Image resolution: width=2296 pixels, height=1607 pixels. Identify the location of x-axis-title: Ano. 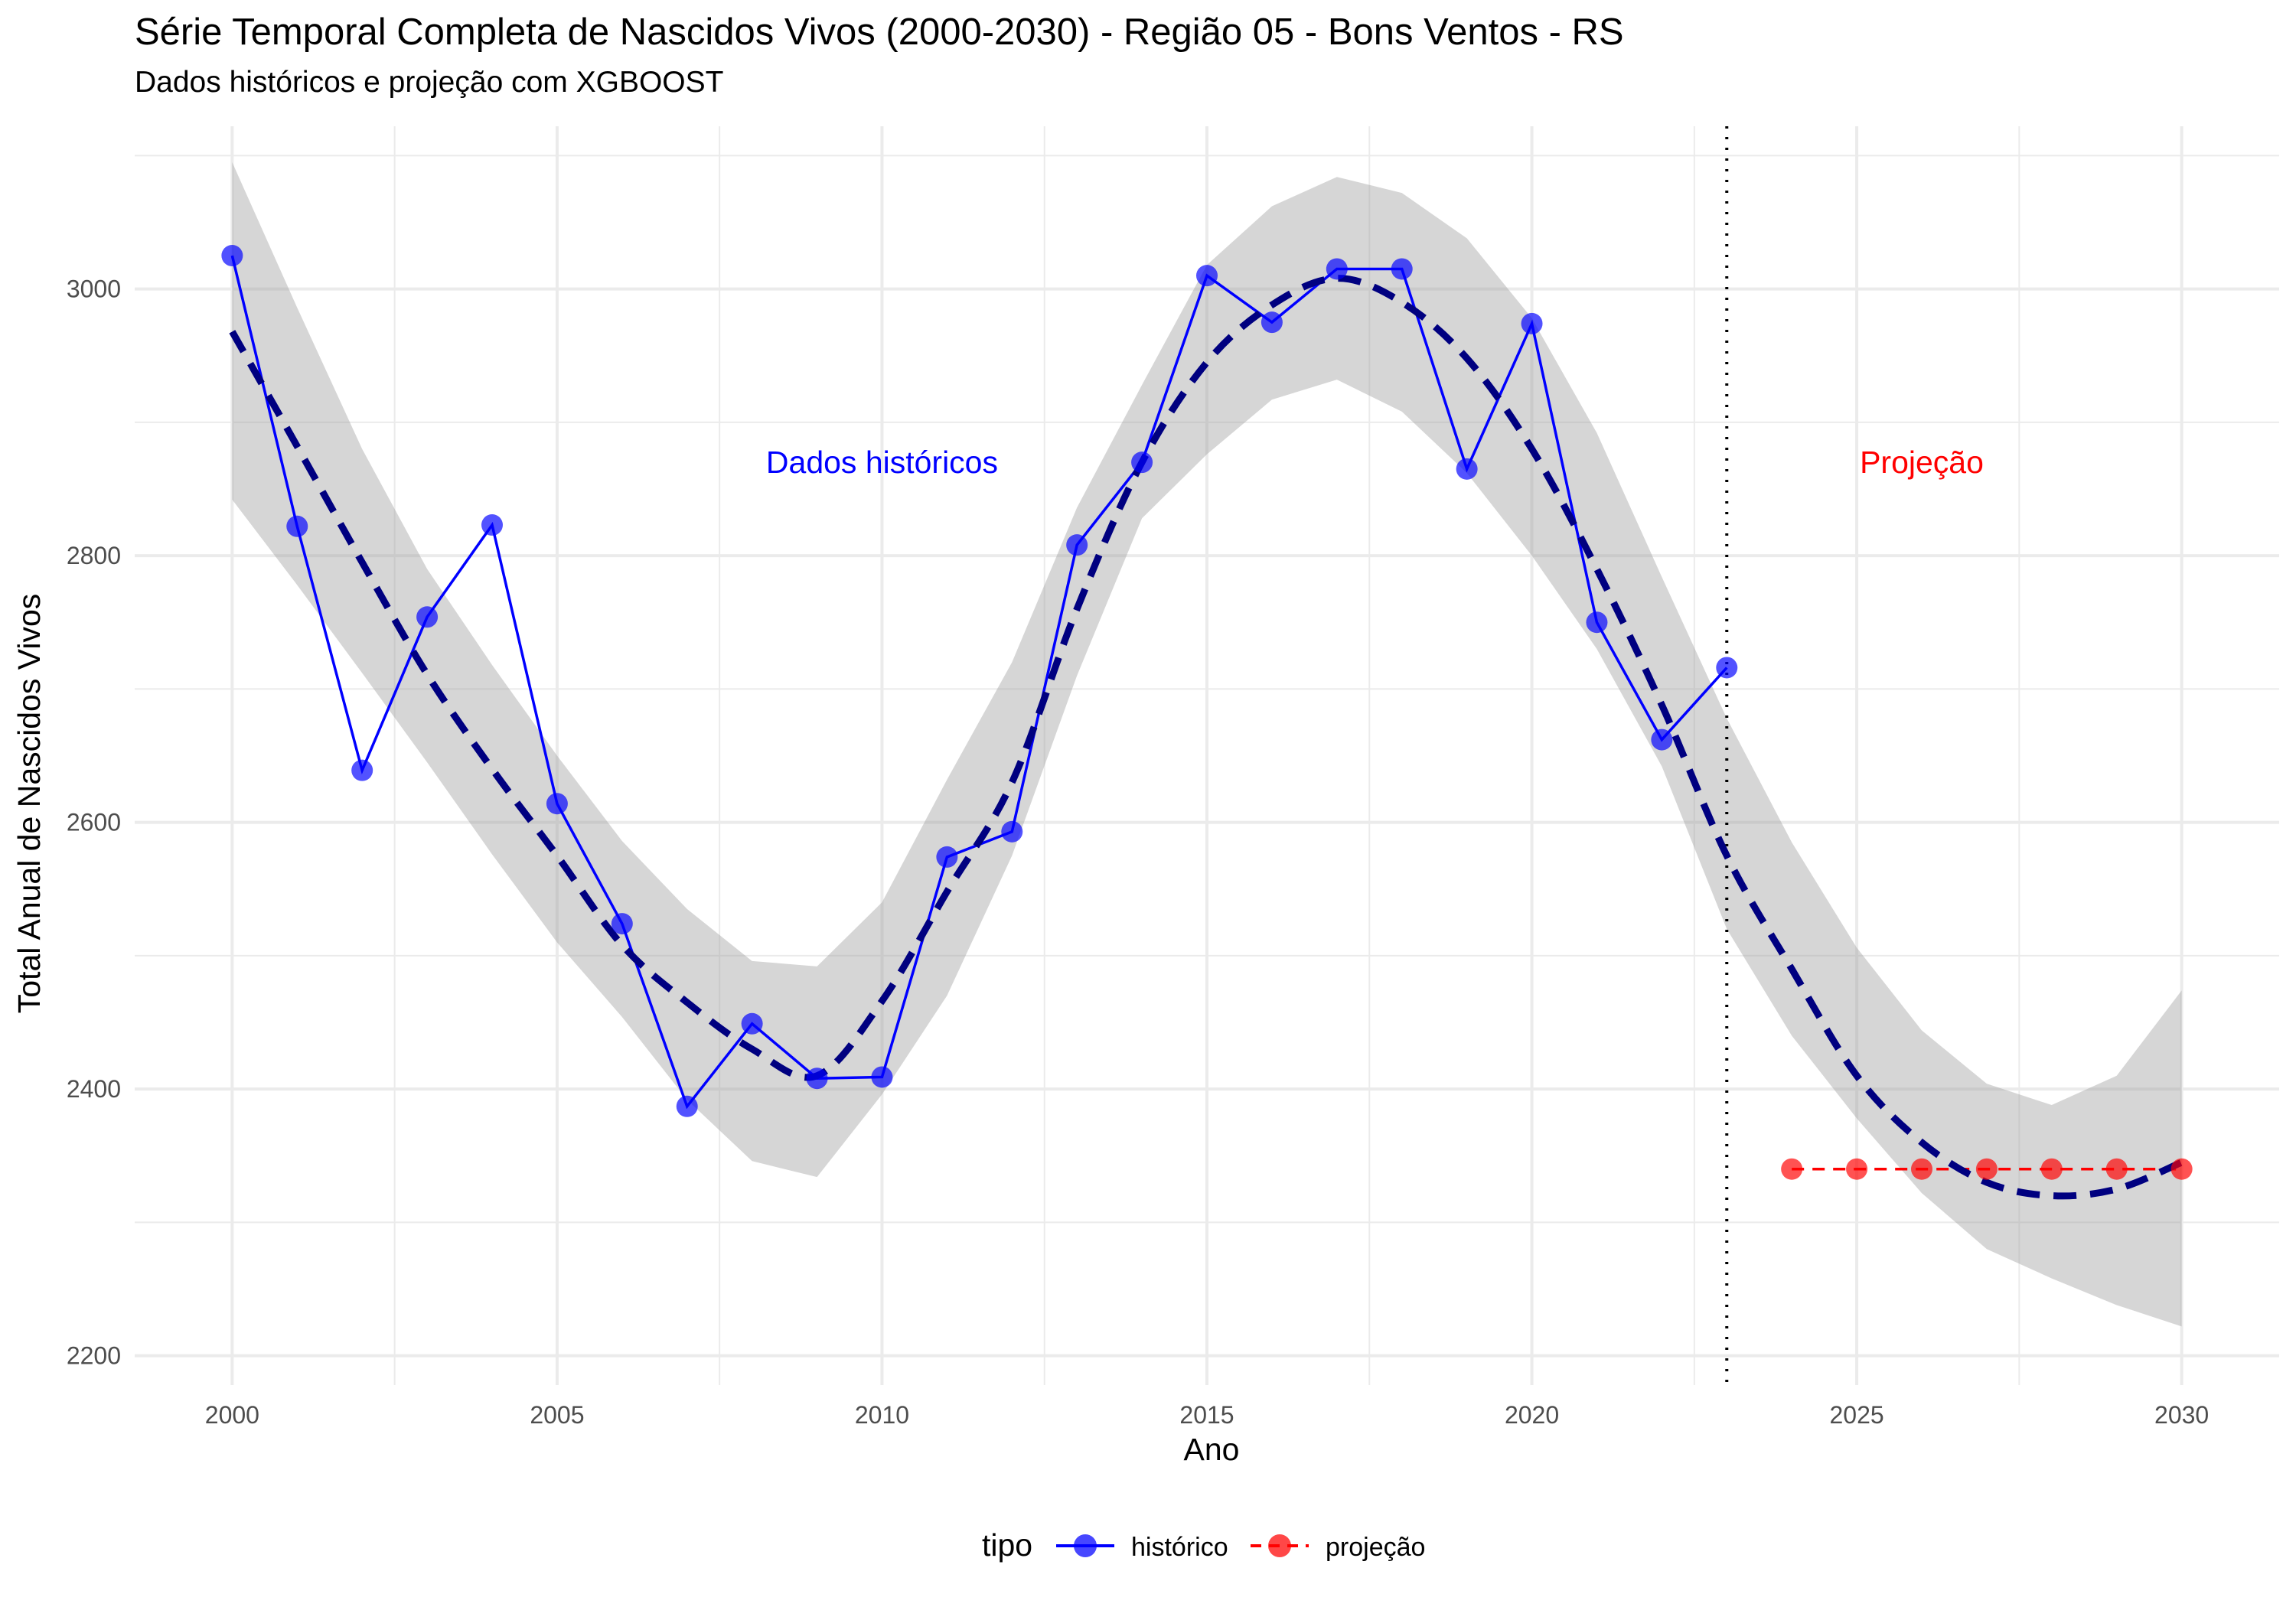
(1212, 1449).